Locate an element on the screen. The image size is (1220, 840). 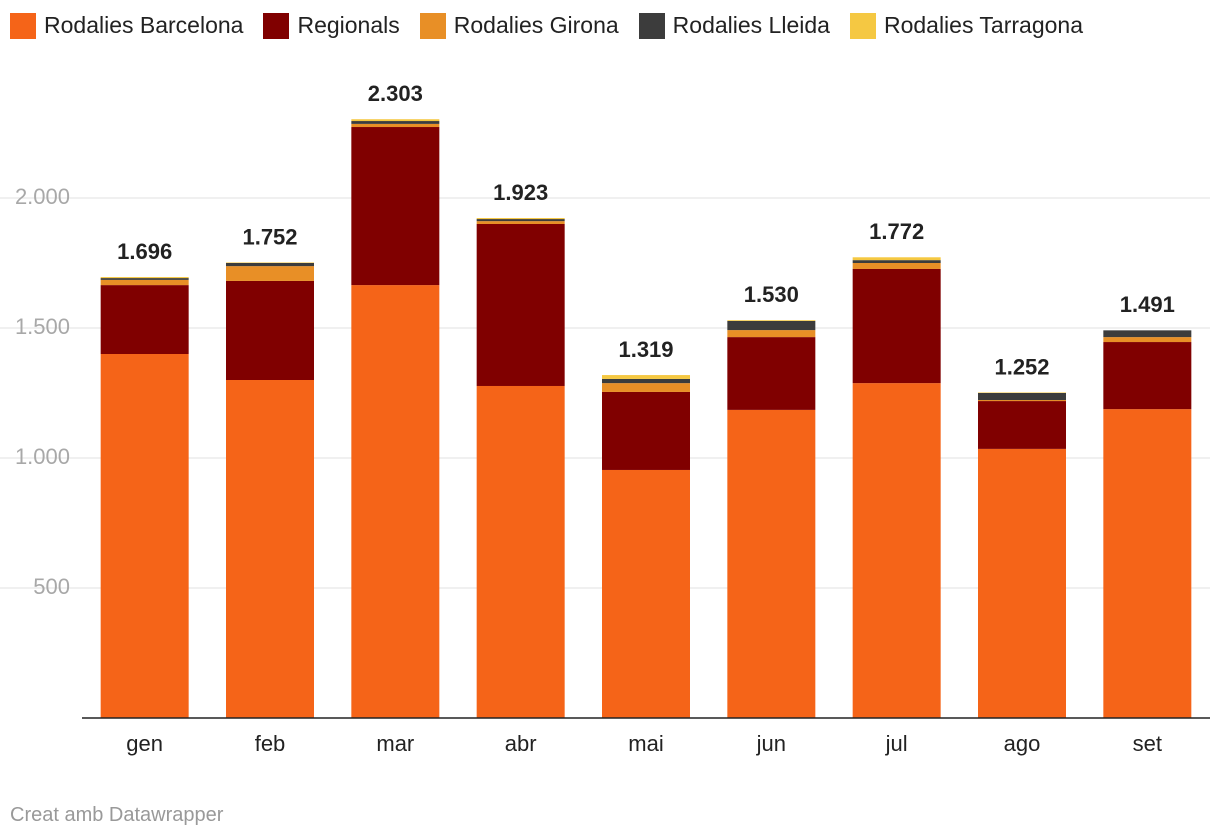
legend-item: Rodalies Barcelona is located at coordinates (126, 25).